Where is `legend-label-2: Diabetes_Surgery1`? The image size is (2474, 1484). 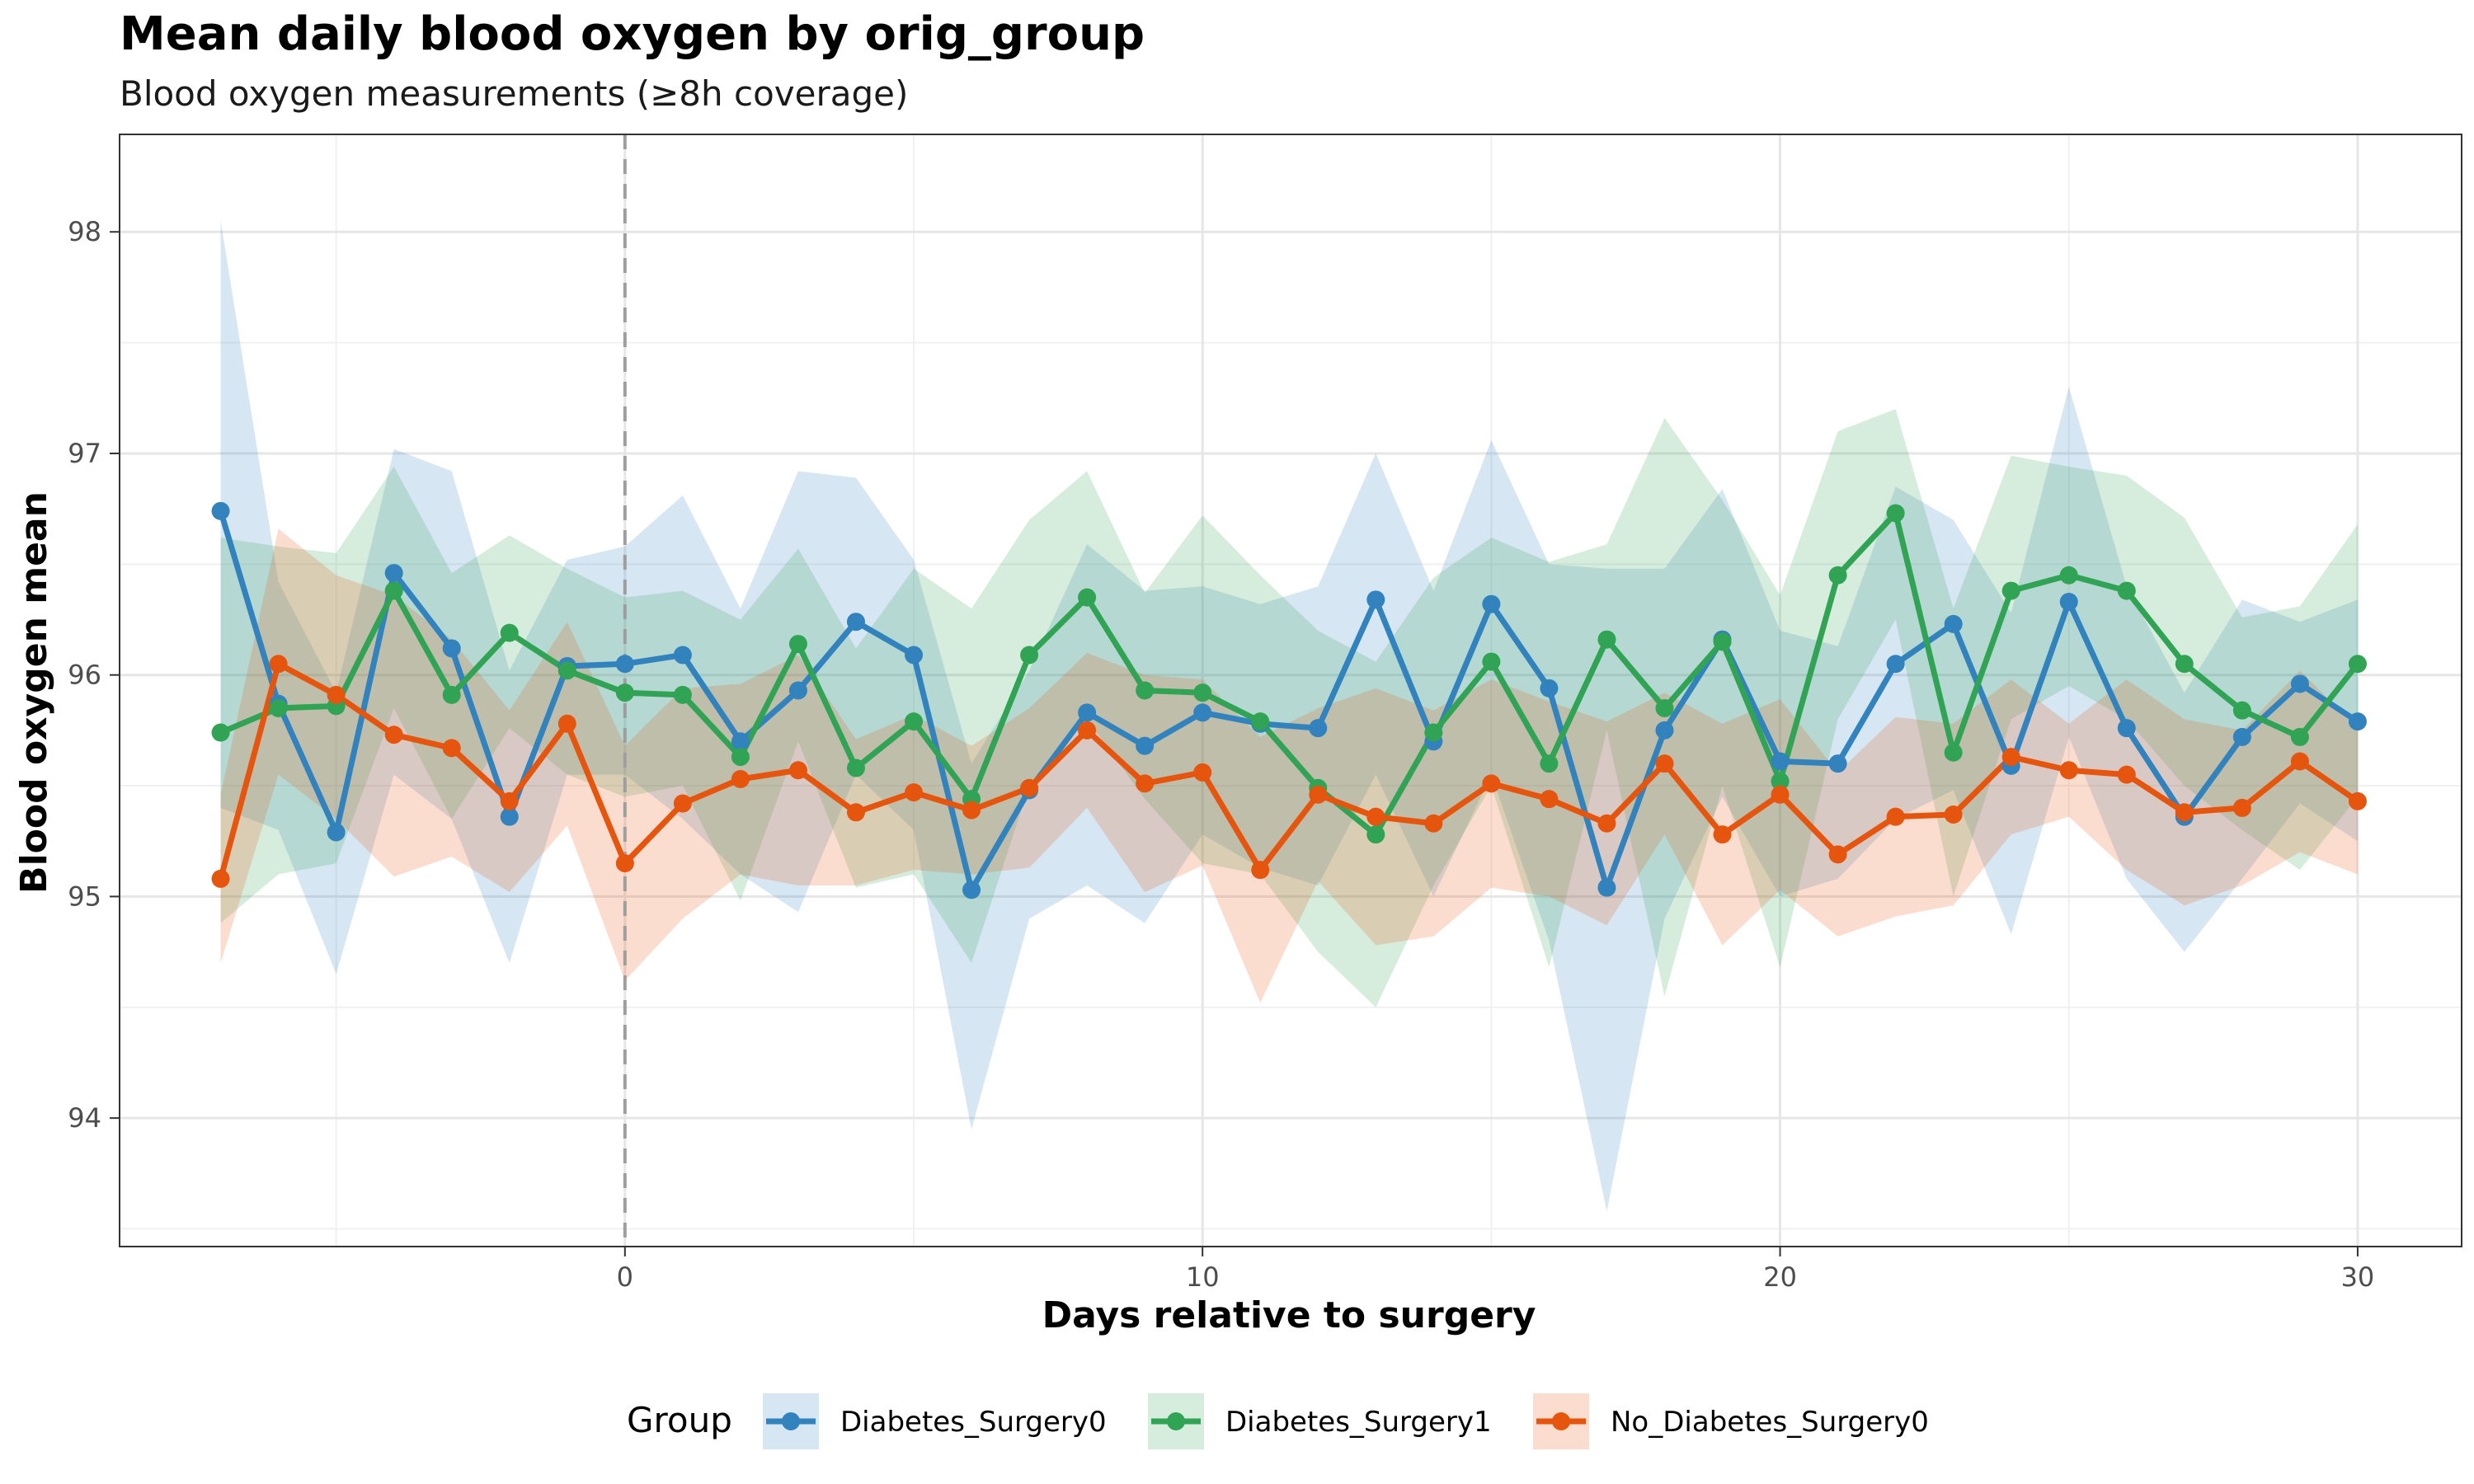
legend-label-2: Diabetes_Surgery1 is located at coordinates (1358, 1422).